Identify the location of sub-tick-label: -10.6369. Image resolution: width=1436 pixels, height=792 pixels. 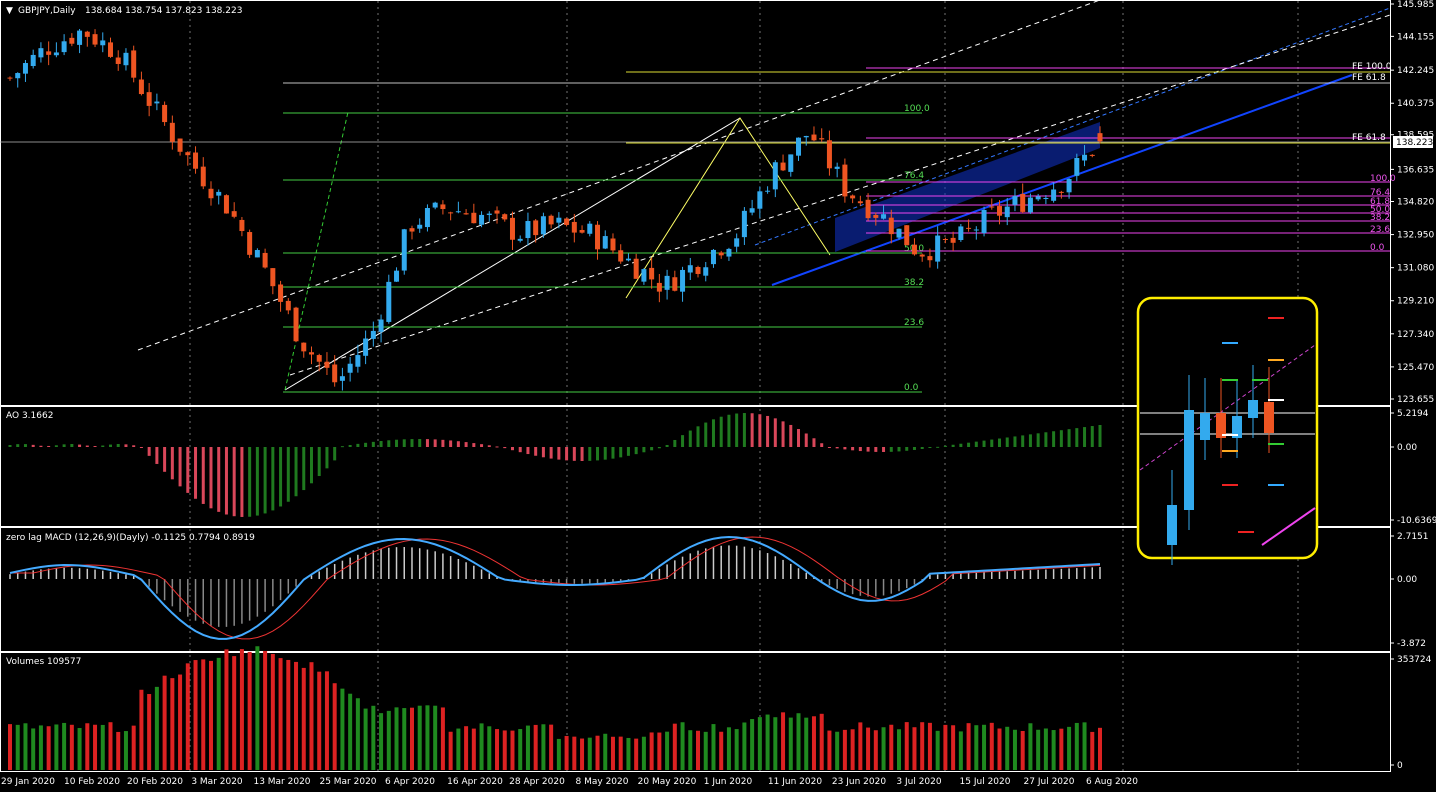
(1416, 521).